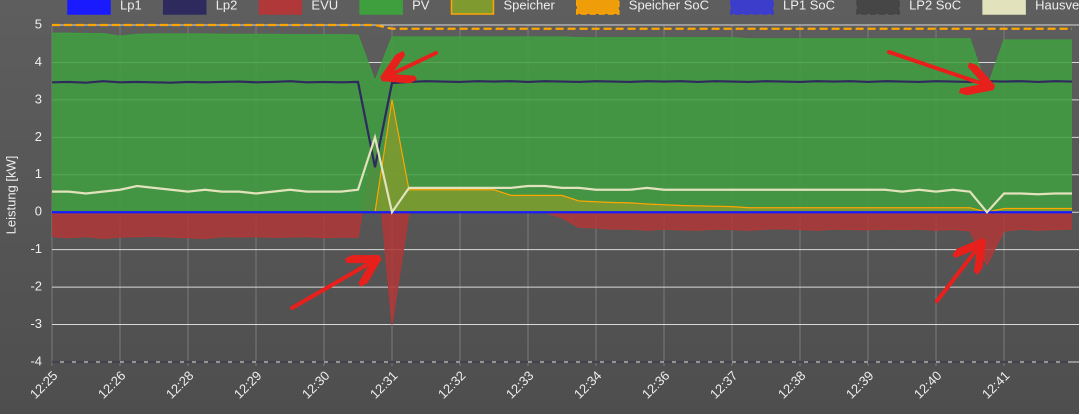 The width and height of the screenshot is (1079, 414). What do you see at coordinates (36, 248) in the screenshot?
I see `y-tick-label: -1` at bounding box center [36, 248].